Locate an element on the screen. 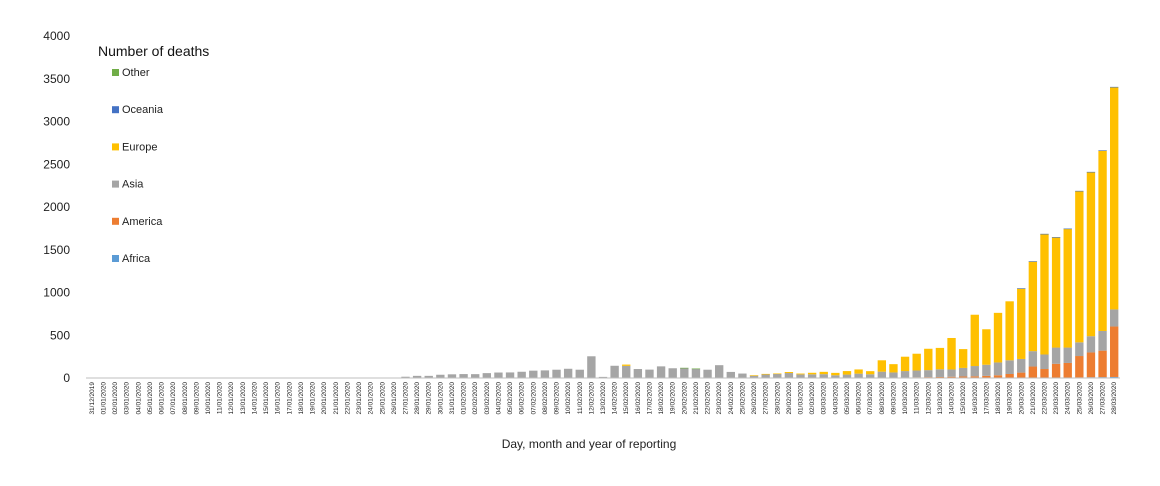  x-tick-label: 11/02/2020 is located at coordinates (580, 398).